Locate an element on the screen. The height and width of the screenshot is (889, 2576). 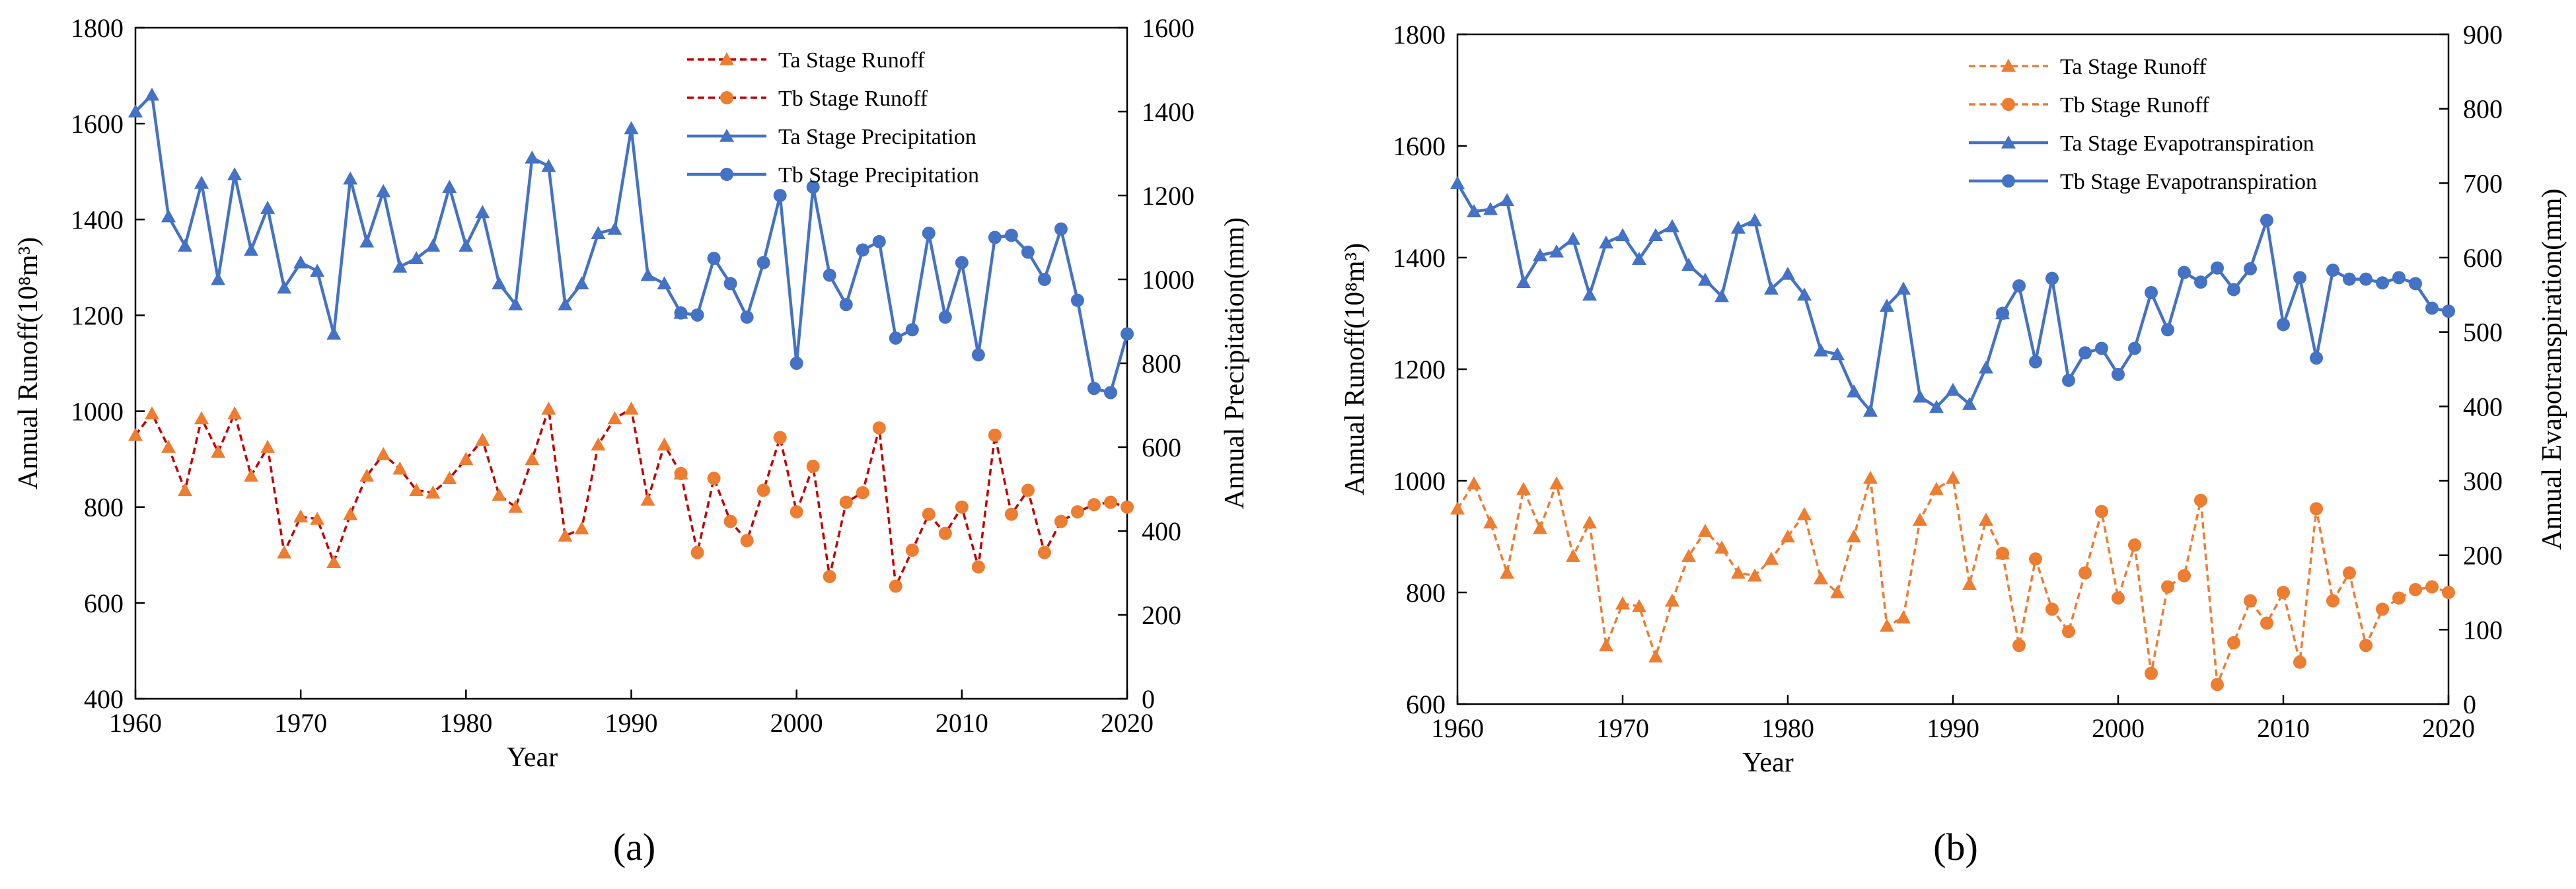
y-right-tick-label: 500 is located at coordinates (2483, 332).